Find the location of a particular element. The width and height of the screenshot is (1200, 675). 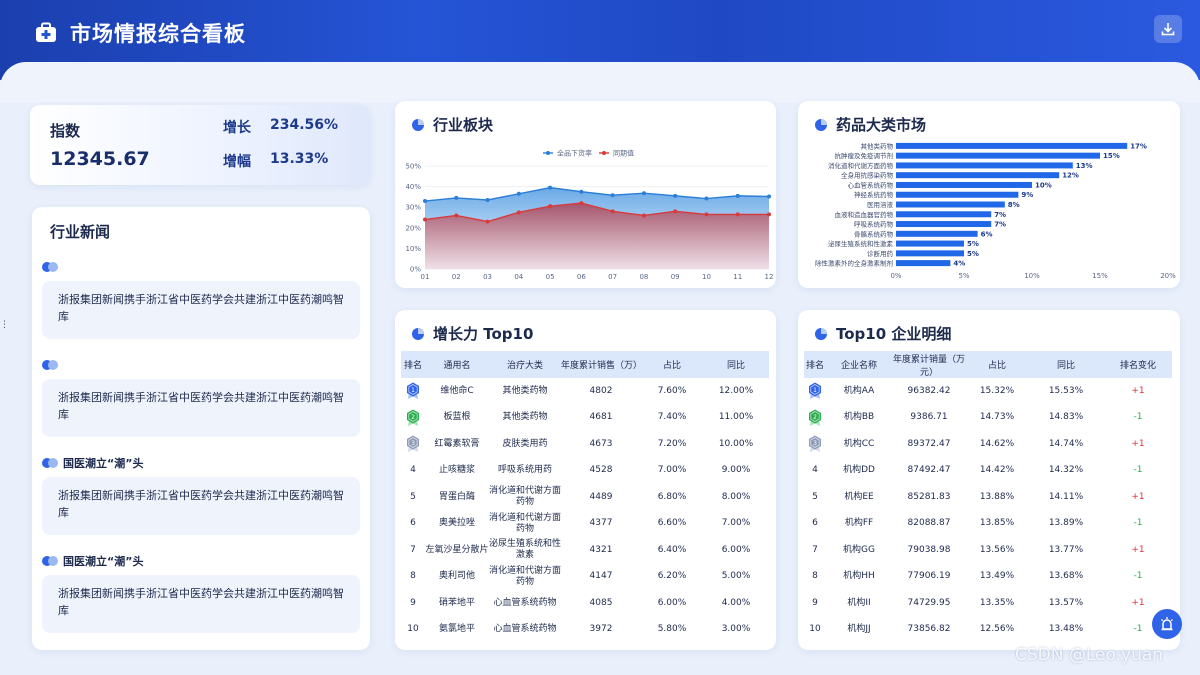

growth-top10-title: 增长力 Top10 is located at coordinates (483, 334).